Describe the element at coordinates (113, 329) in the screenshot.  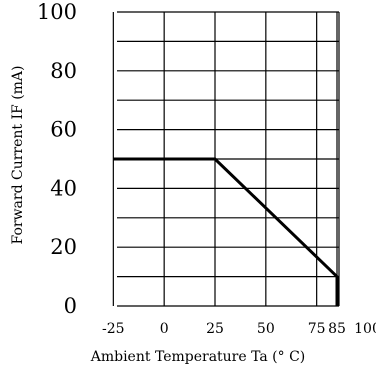
I see `x-tick-label: -25` at that location.